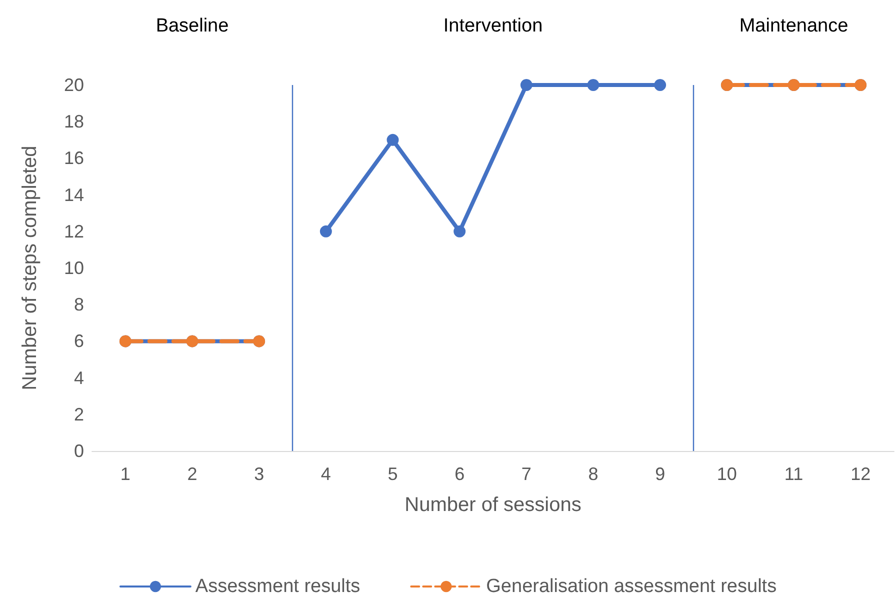  I want to click on y-tick-label: 18, so click(74, 122).